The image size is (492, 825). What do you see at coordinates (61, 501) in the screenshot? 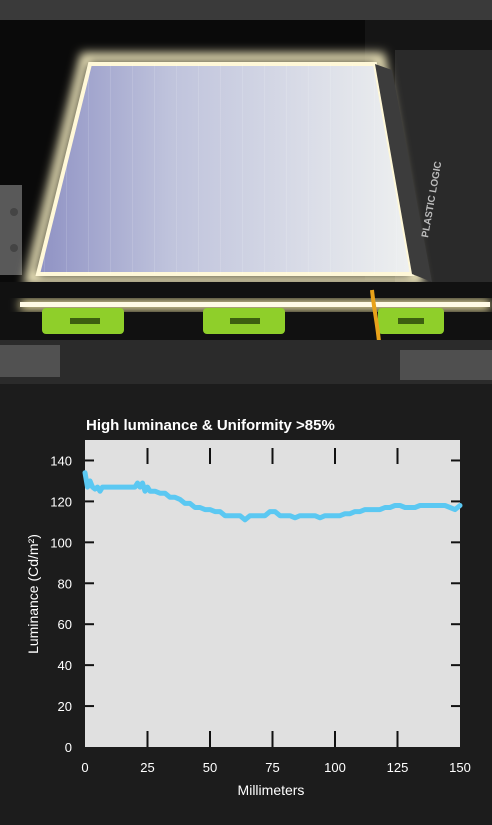
I see `y-tick-label: 120` at bounding box center [61, 501].